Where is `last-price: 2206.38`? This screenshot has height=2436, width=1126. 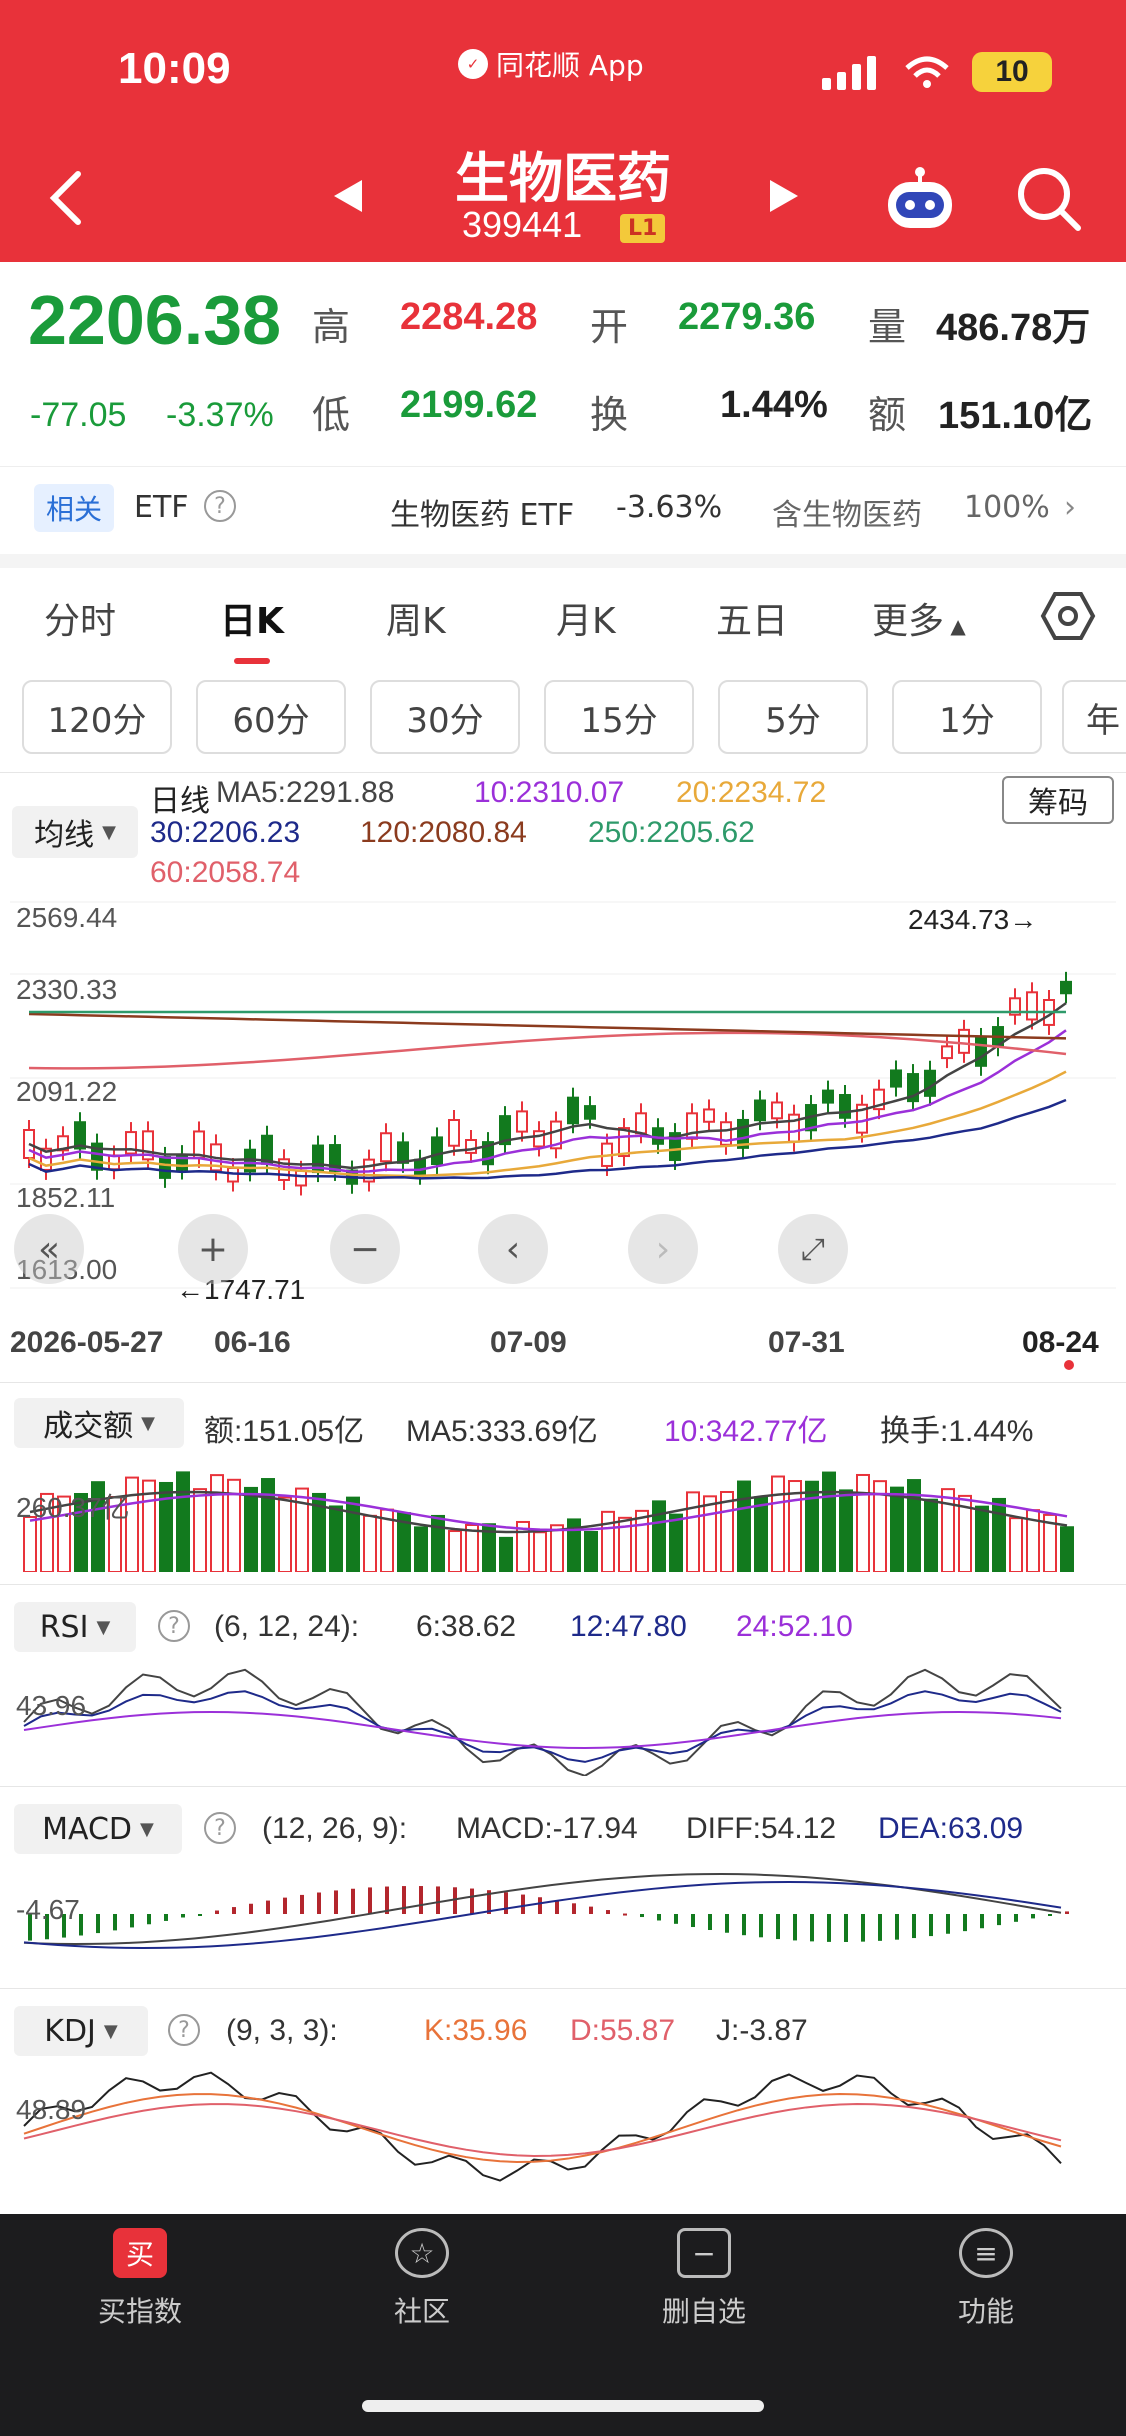 last-price: 2206.38 is located at coordinates (155, 320).